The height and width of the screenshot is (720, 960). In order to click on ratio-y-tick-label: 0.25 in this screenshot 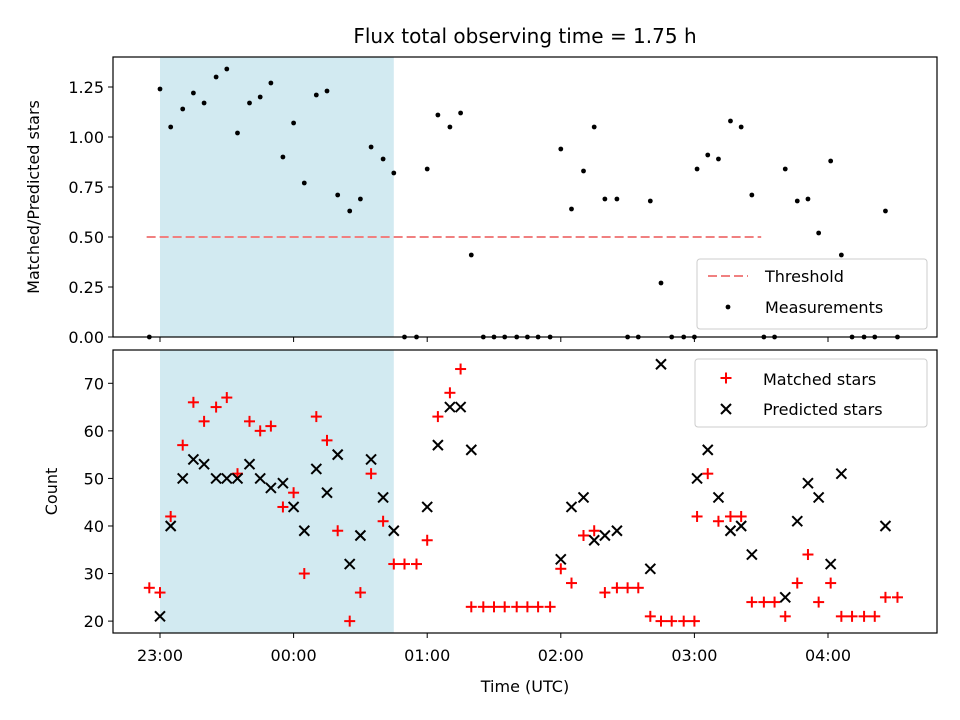, I will do `click(86, 287)`.